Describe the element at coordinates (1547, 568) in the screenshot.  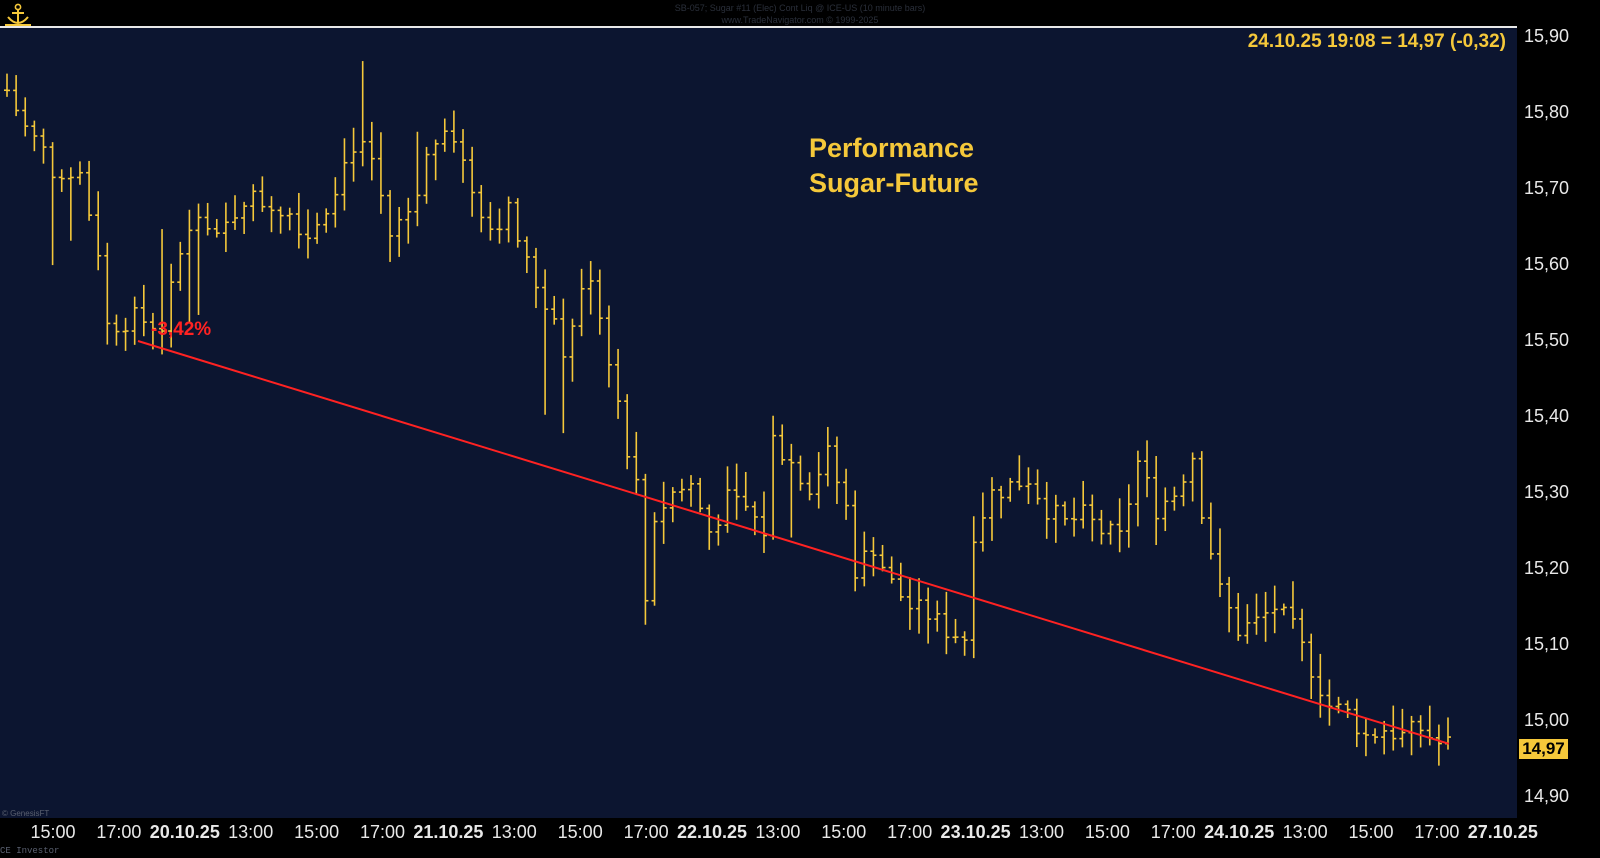
I see `y-tick-label: 15,20` at that location.